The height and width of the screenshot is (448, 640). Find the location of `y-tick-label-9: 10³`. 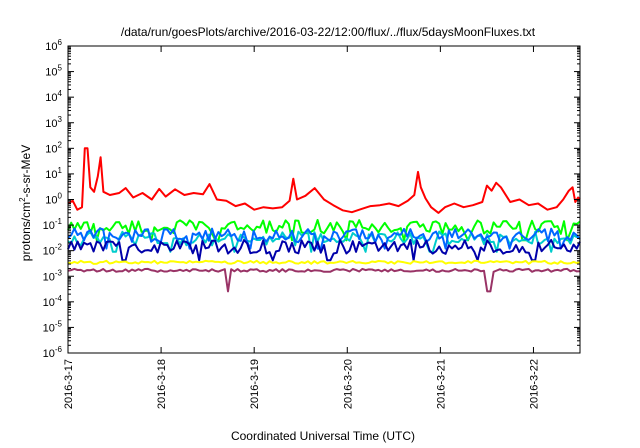

y-tick-label-9: 10³ is located at coordinates (53, 122).